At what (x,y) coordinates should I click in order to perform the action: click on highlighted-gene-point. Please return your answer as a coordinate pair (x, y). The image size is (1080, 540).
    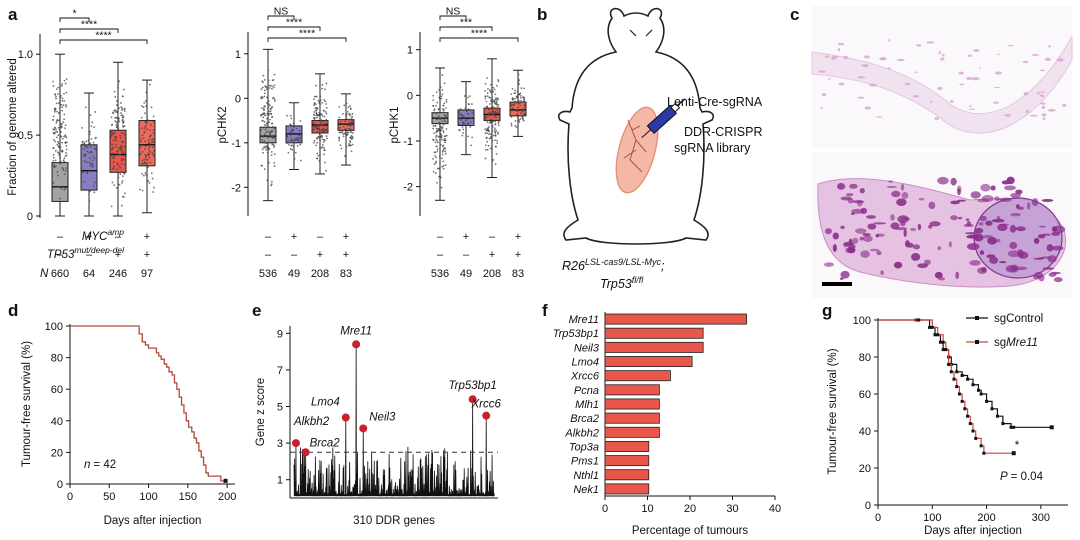
    Looking at the image, I should click on (356, 344).